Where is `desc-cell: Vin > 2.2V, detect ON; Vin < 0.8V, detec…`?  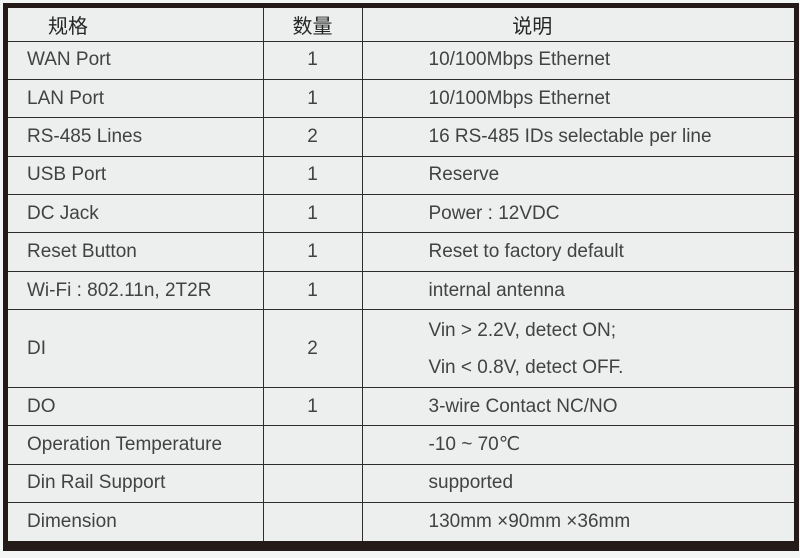
desc-cell: Vin > 2.2V, detect ON; Vin < 0.8V, detec… is located at coordinates (578, 348).